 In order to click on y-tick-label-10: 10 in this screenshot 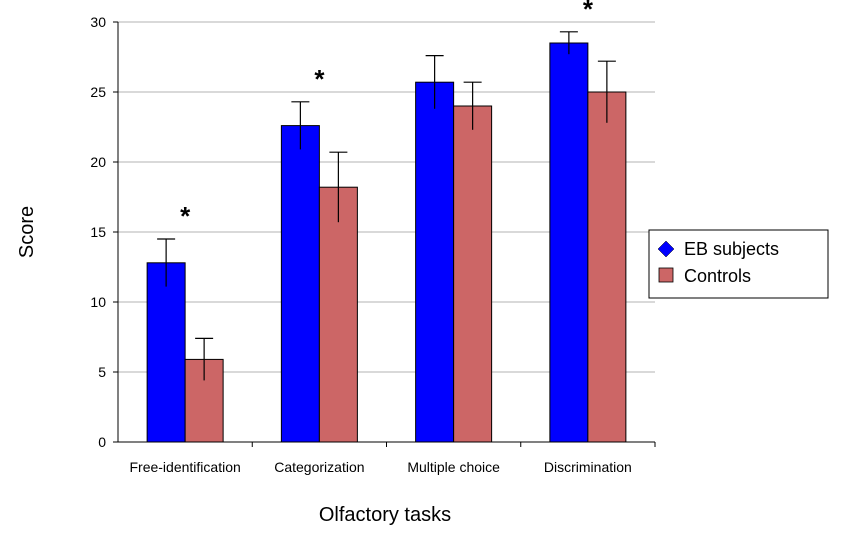, I will do `click(98, 302)`.